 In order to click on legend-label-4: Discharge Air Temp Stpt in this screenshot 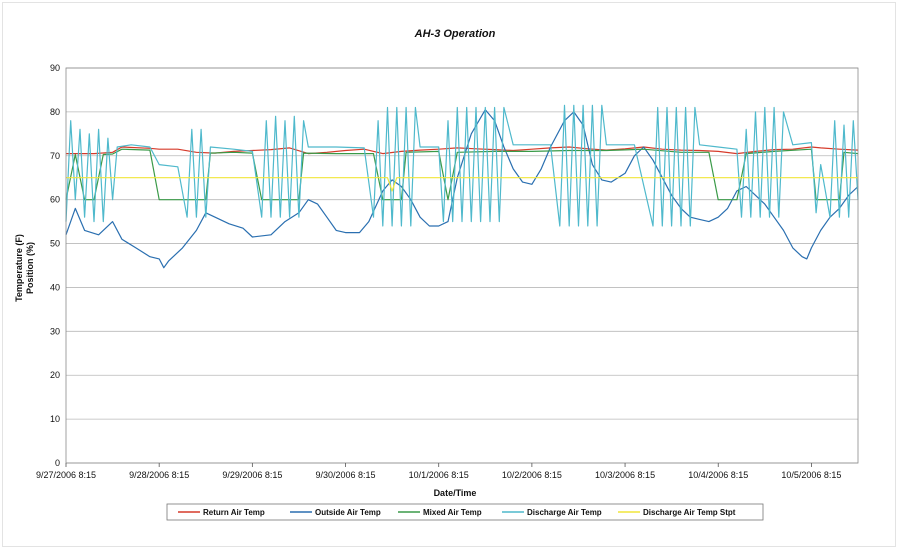, I will do `click(689, 512)`.